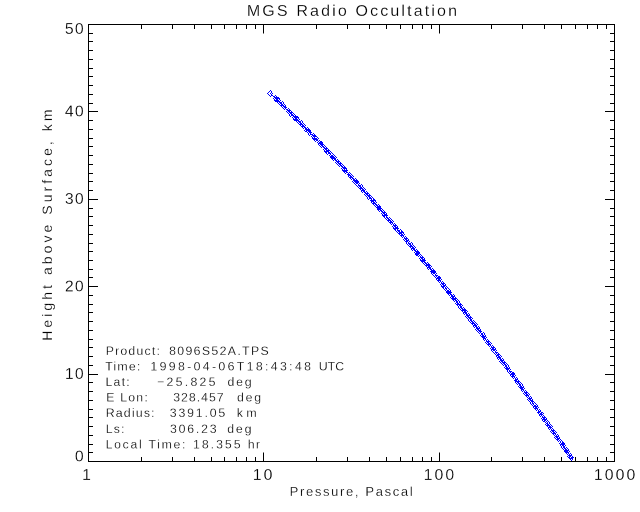 The height and width of the screenshot is (512, 640). I want to click on svg-text: 306.23, so click(194, 429).